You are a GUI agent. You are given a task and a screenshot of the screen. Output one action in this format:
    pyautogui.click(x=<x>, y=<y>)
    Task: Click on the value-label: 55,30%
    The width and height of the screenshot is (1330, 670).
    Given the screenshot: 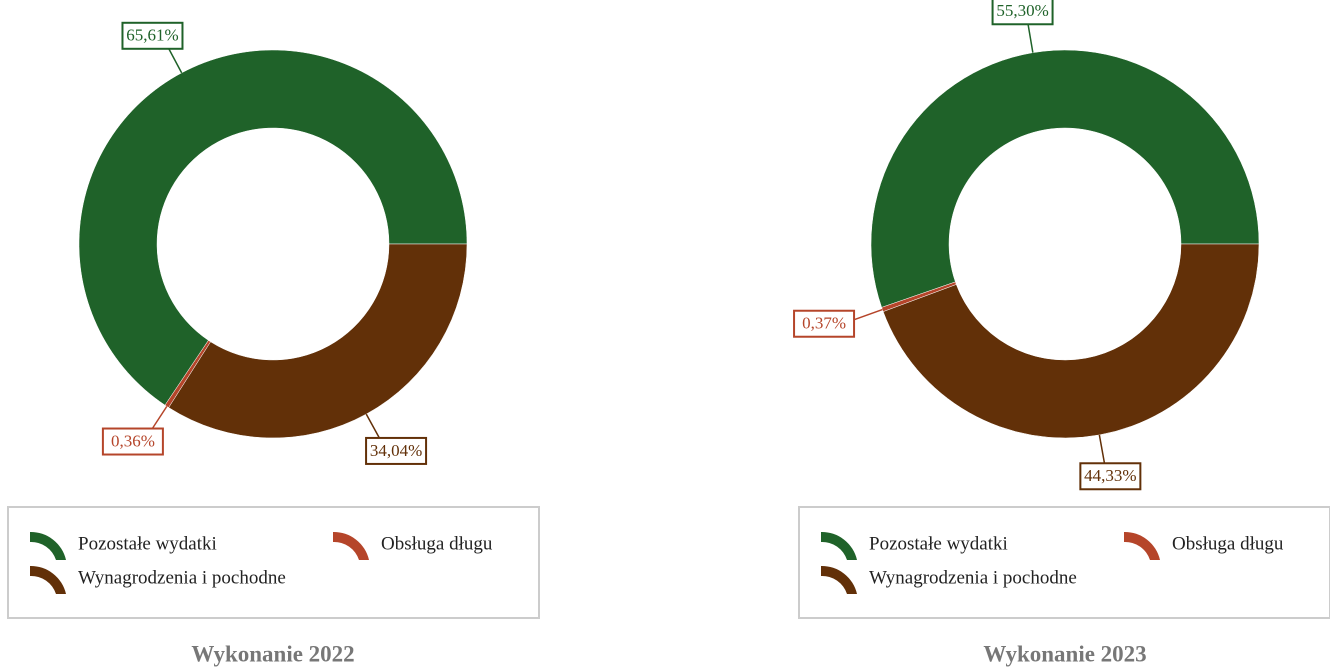 What is the action you would take?
    pyautogui.click(x=1022, y=10)
    